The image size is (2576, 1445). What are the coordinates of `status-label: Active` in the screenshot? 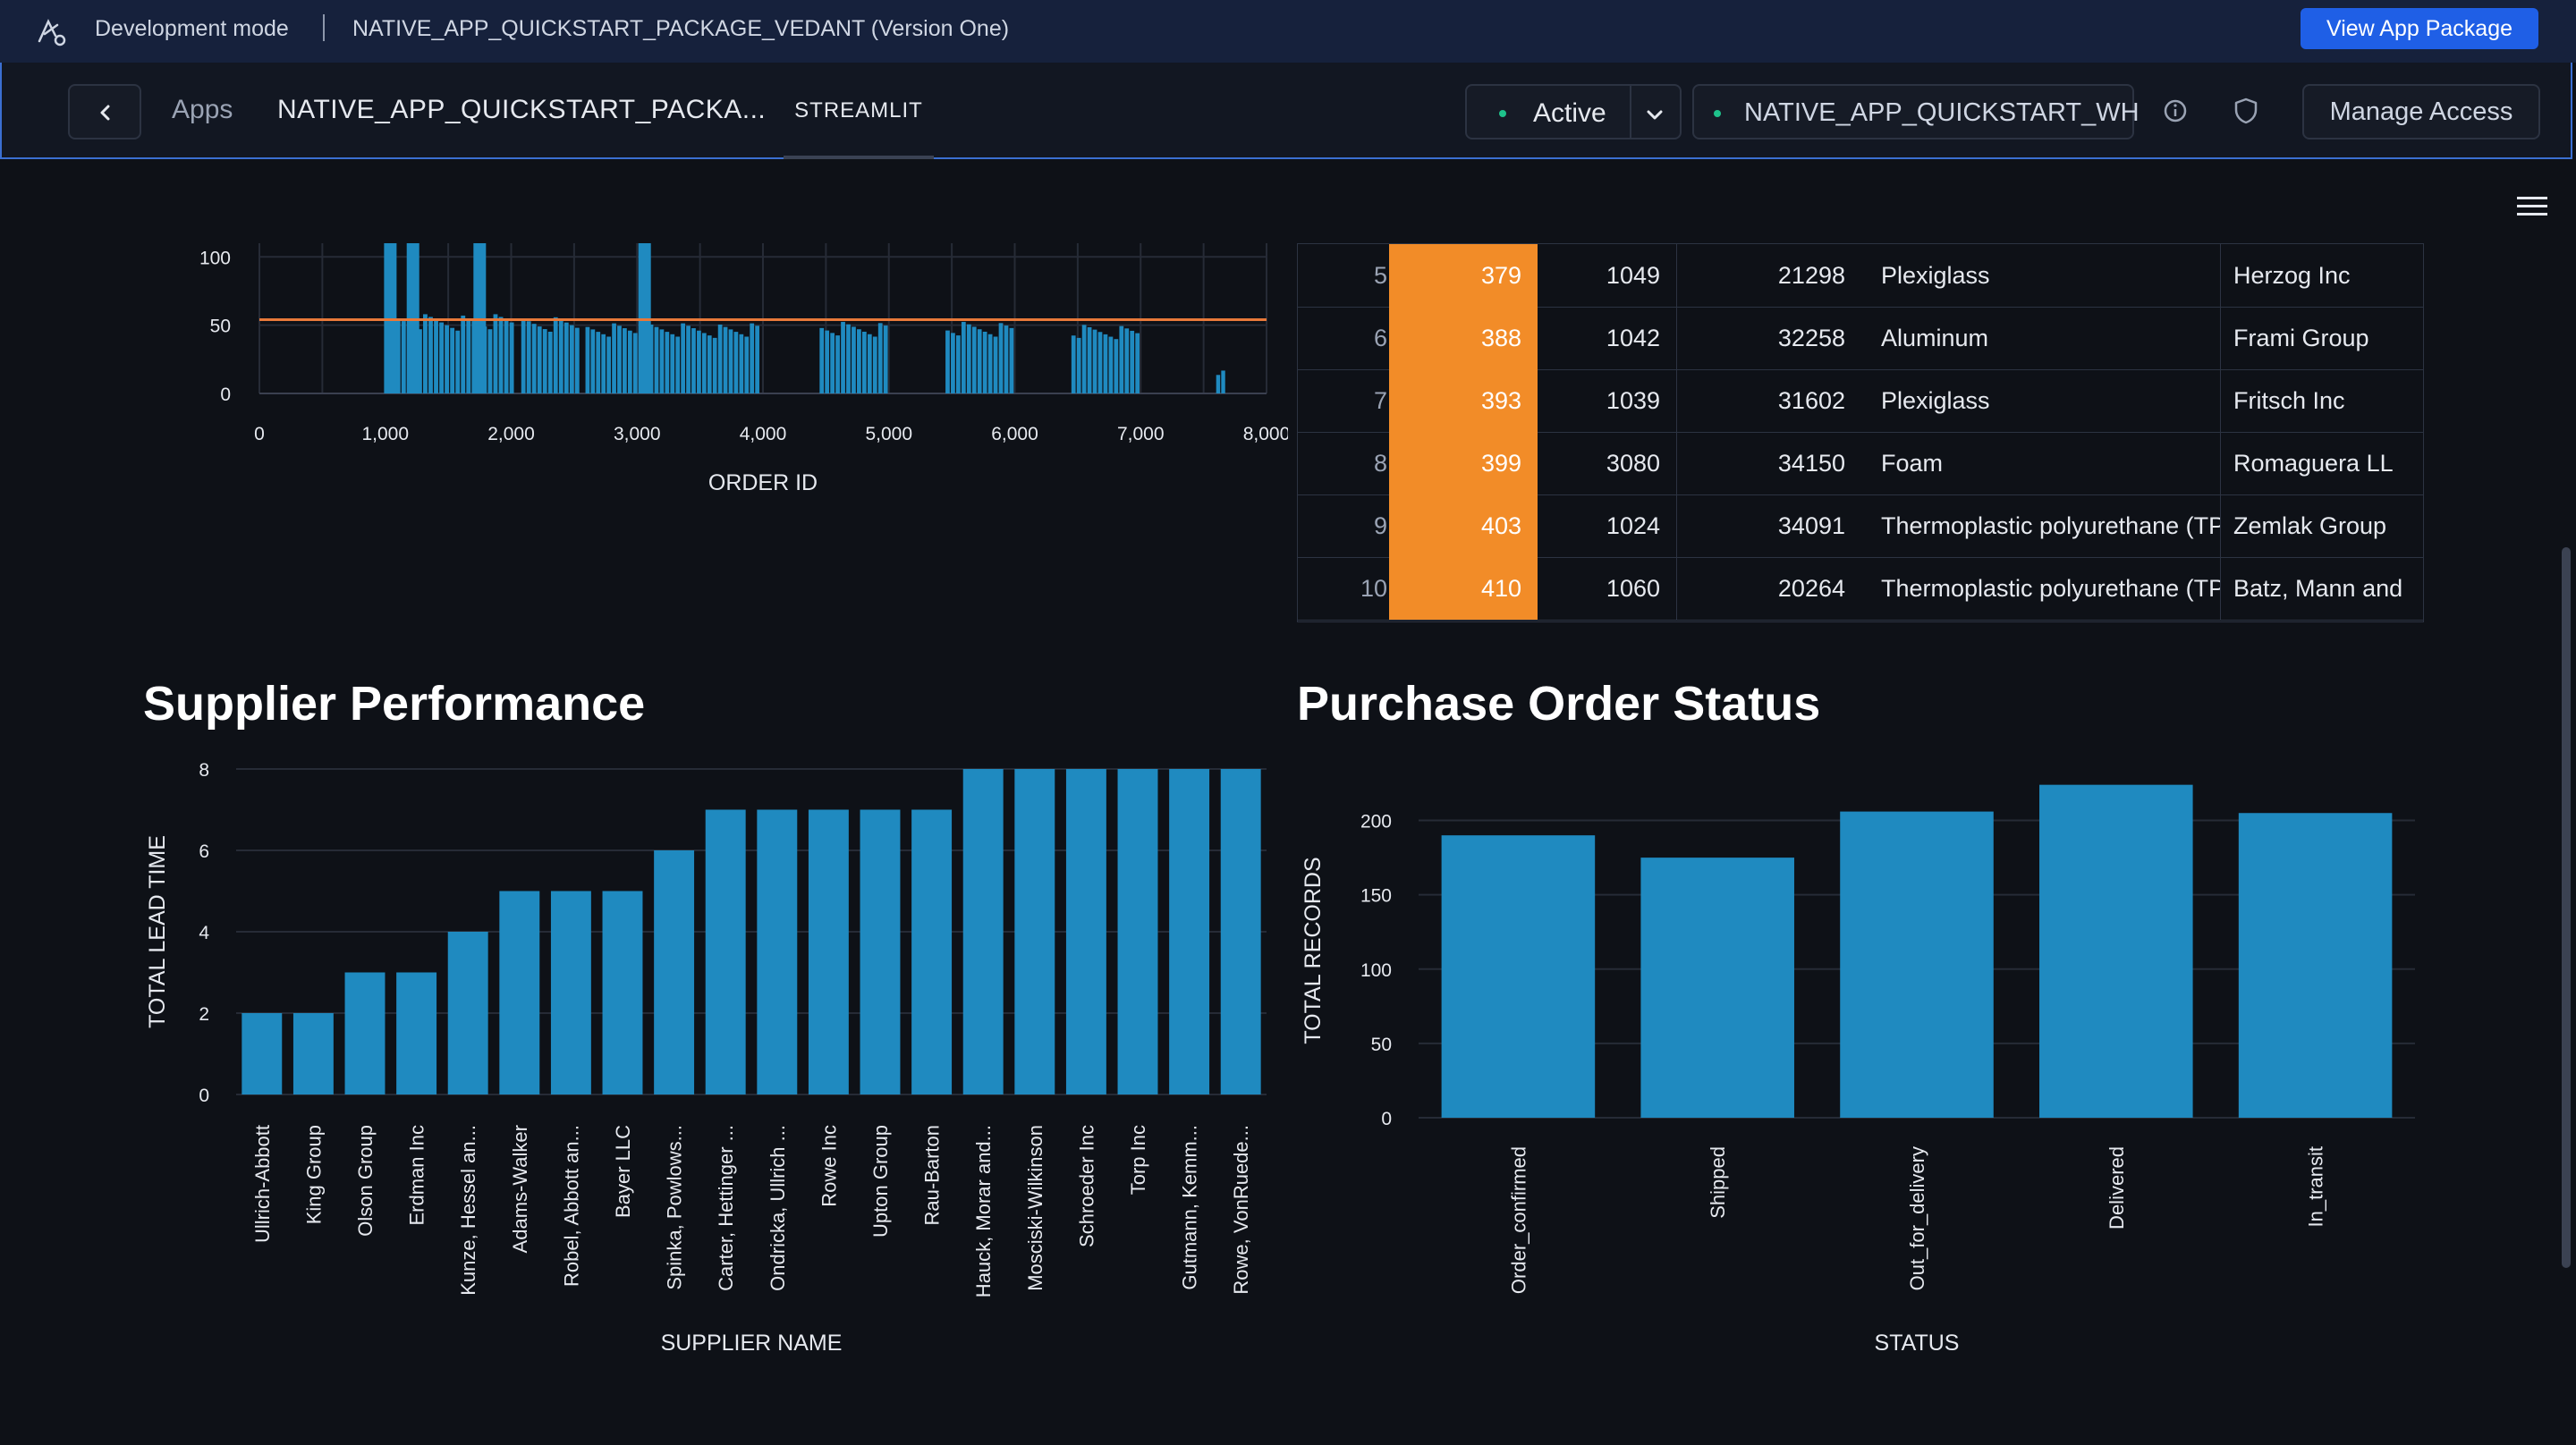 It's located at (1569, 113).